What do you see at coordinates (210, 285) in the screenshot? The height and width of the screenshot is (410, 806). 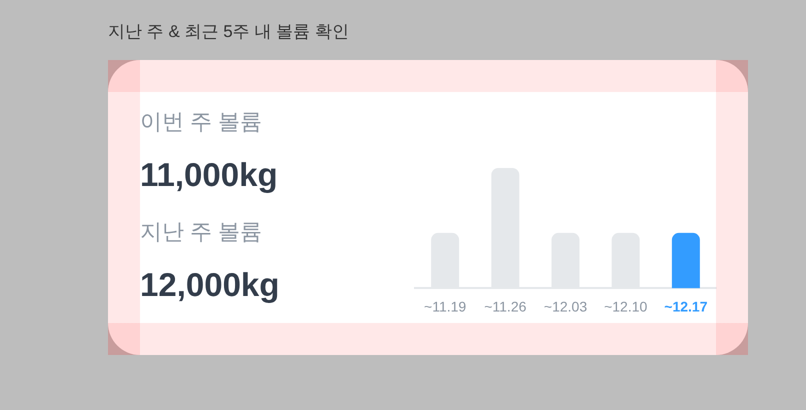 I see `text: 12,000kg` at bounding box center [210, 285].